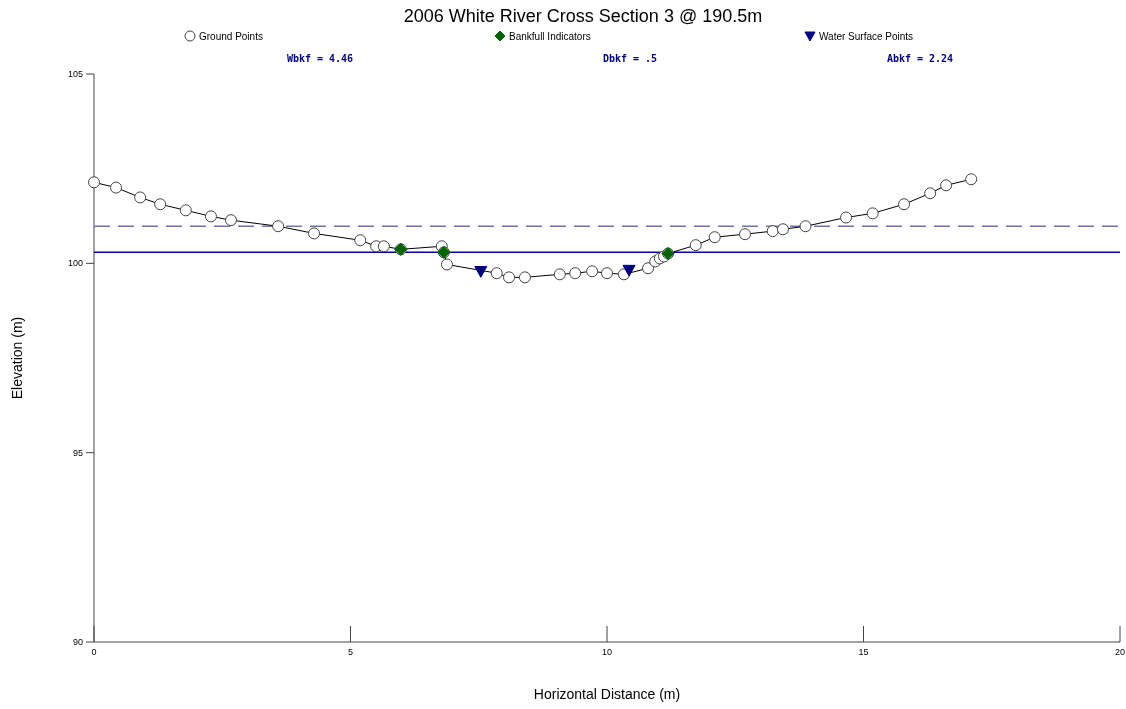  Describe the element at coordinates (583, 16) in the screenshot. I see `chart-title: 2006 White River Cross Section 3 @ 190.5m` at that location.